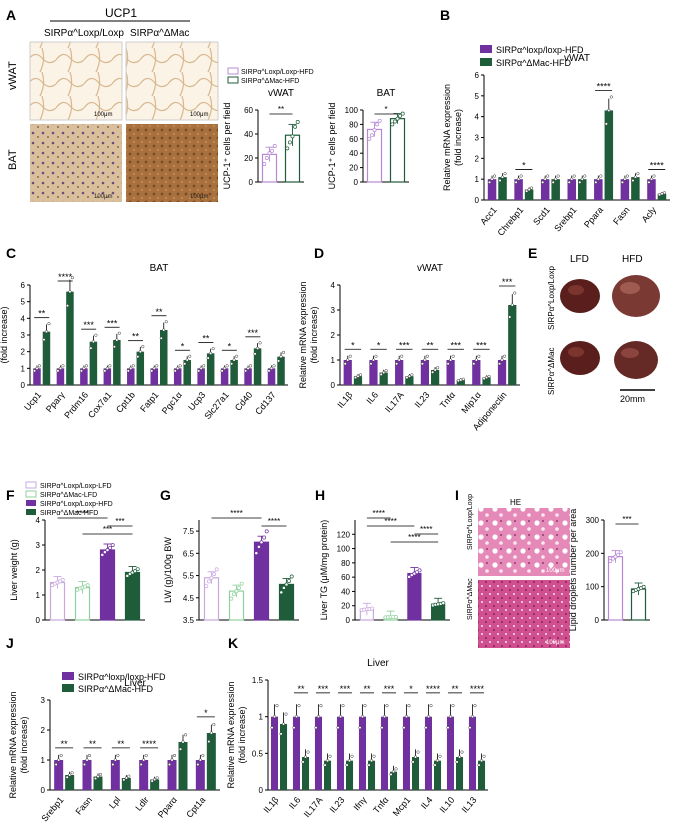  I want to click on bar-IL23-loxp, so click(424, 372).